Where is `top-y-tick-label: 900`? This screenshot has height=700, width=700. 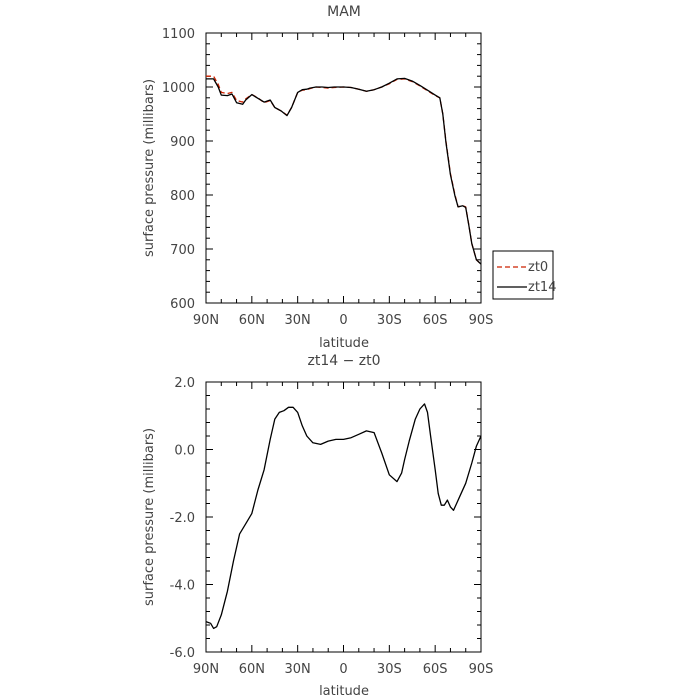 top-y-tick-label: 900 is located at coordinates (182, 142).